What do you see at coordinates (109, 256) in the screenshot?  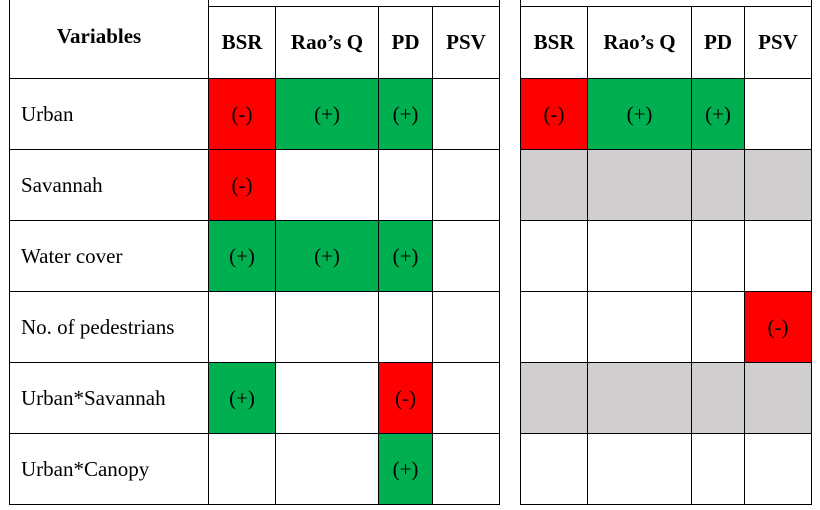 I see `row-label: Water cover` at bounding box center [109, 256].